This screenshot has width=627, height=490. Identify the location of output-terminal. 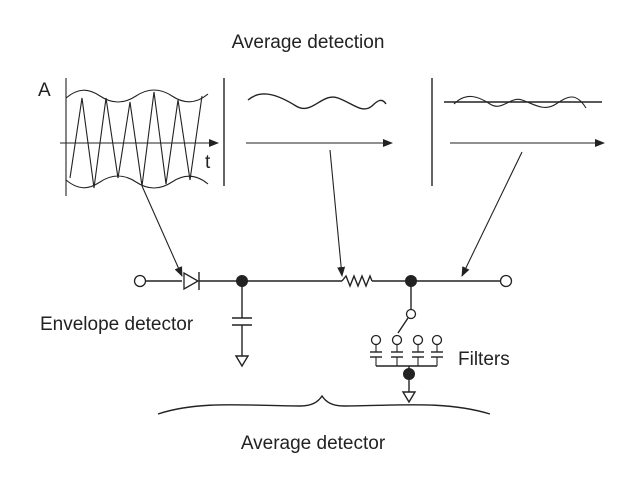
(506, 281).